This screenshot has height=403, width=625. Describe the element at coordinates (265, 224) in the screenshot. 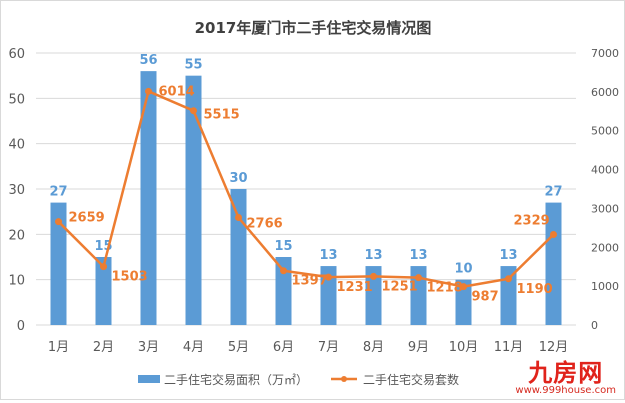

I see `line-data-label: 2766` at that location.